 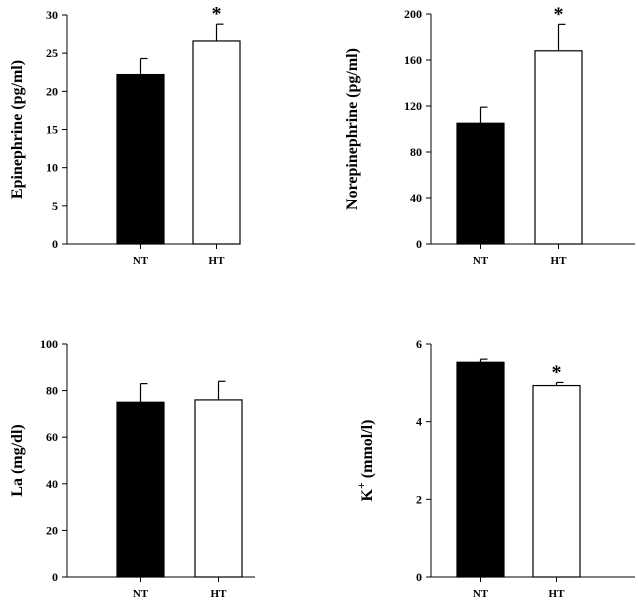 I want to click on y-tick-label: 4, so click(x=419, y=422).